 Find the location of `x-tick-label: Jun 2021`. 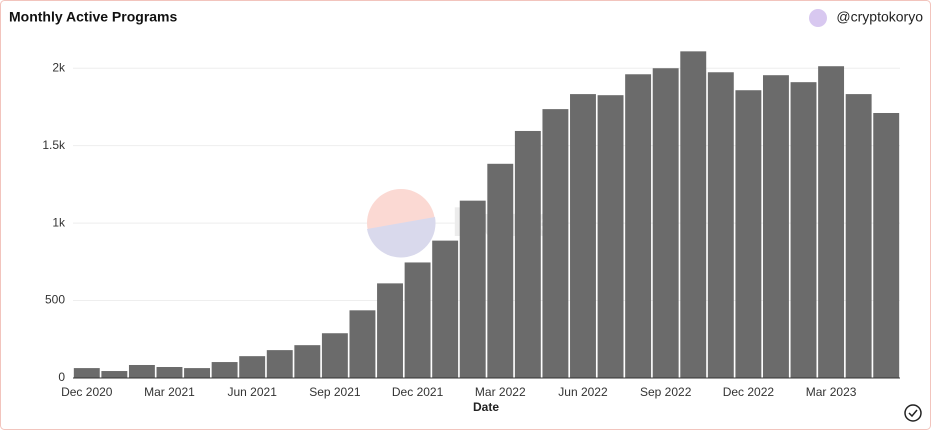

x-tick-label: Jun 2021 is located at coordinates (252, 392).